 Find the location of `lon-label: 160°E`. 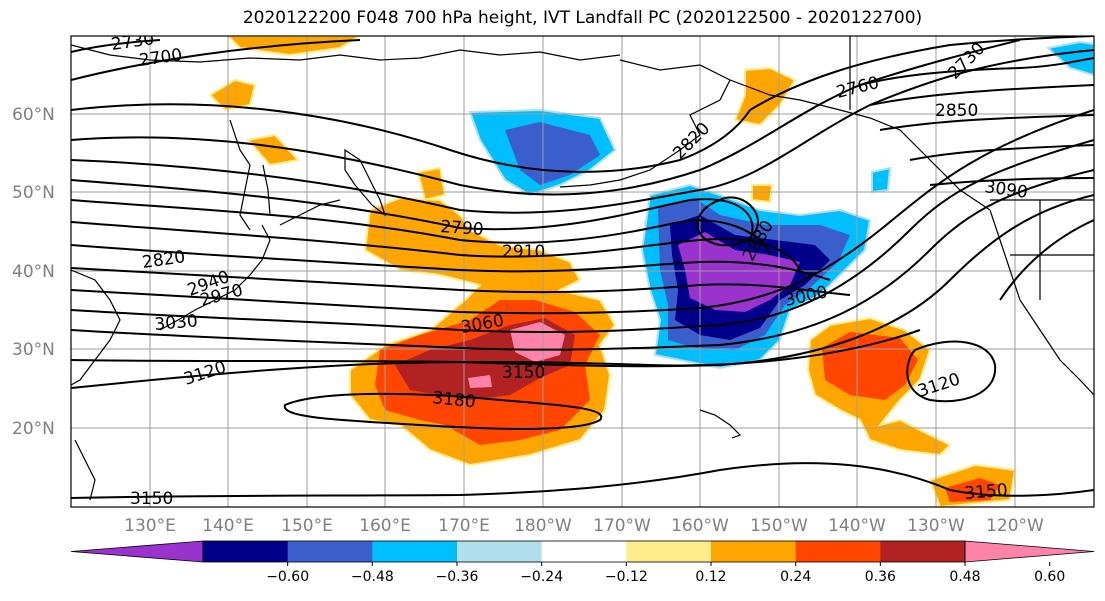

lon-label: 160°E is located at coordinates (385, 526).